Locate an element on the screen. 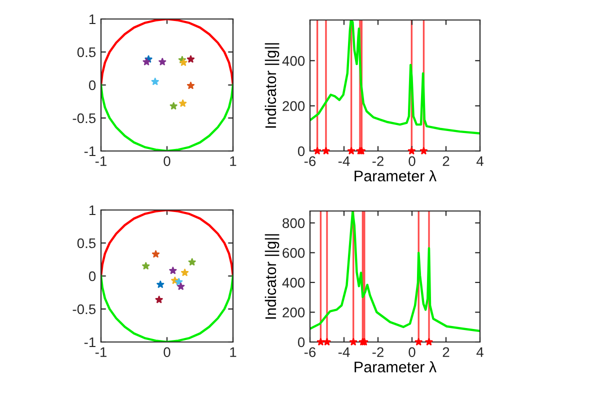  y-tick-label: 600 is located at coordinates (293, 253).